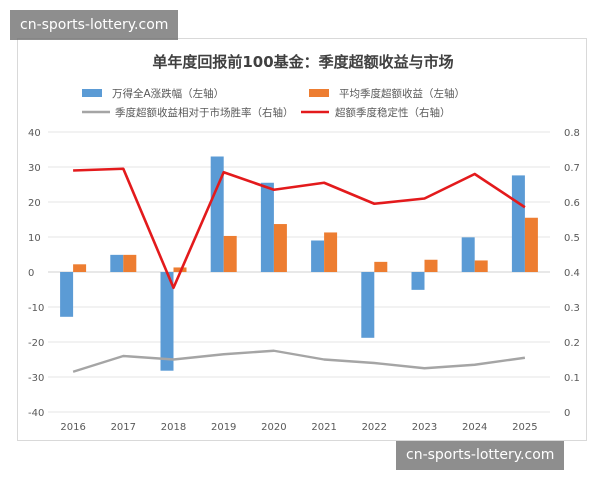  I want to click on y-right-tick-label: 0.5, so click(572, 238).